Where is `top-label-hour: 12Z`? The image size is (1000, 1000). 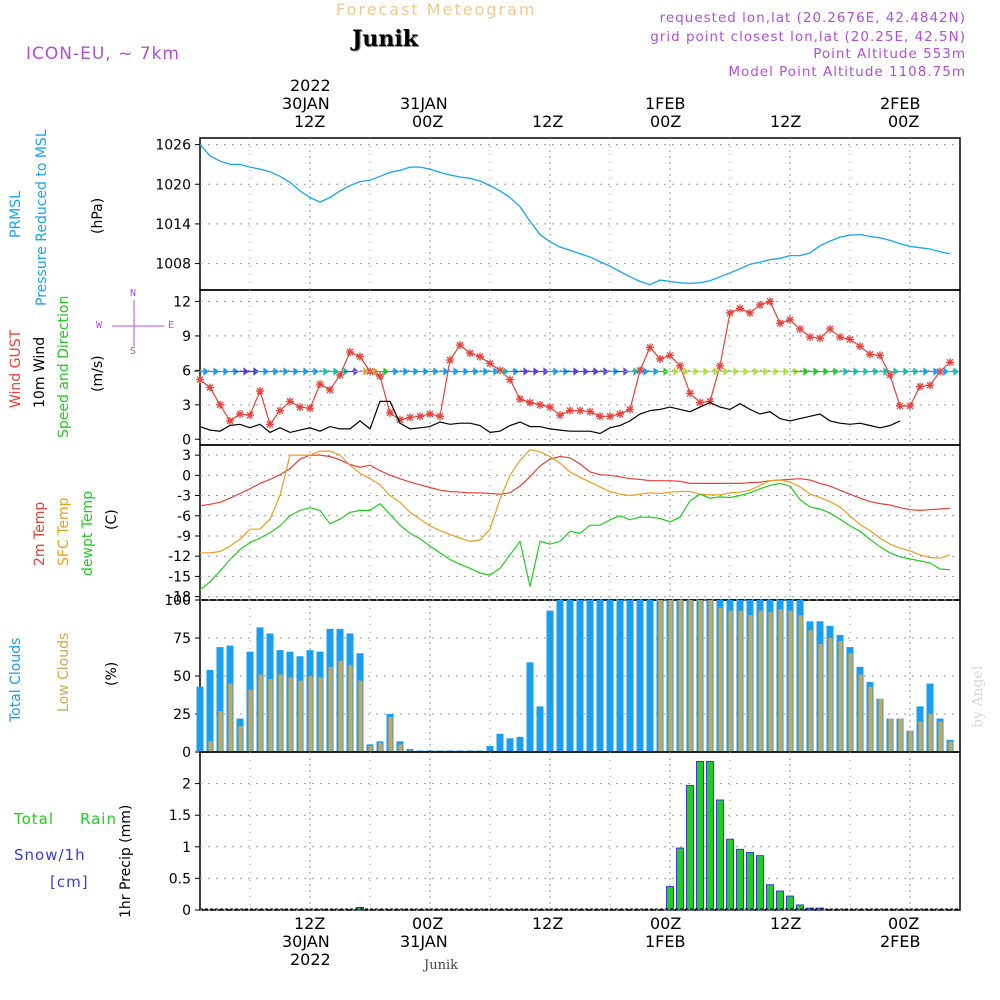 top-label-hour: 12Z is located at coordinates (548, 121).